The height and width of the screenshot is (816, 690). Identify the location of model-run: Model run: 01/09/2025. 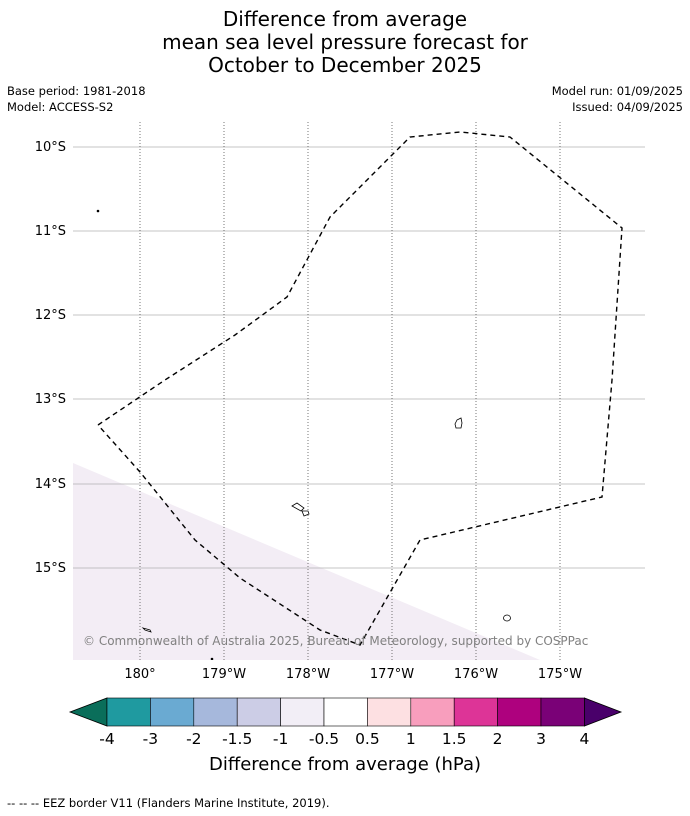
(617, 91).